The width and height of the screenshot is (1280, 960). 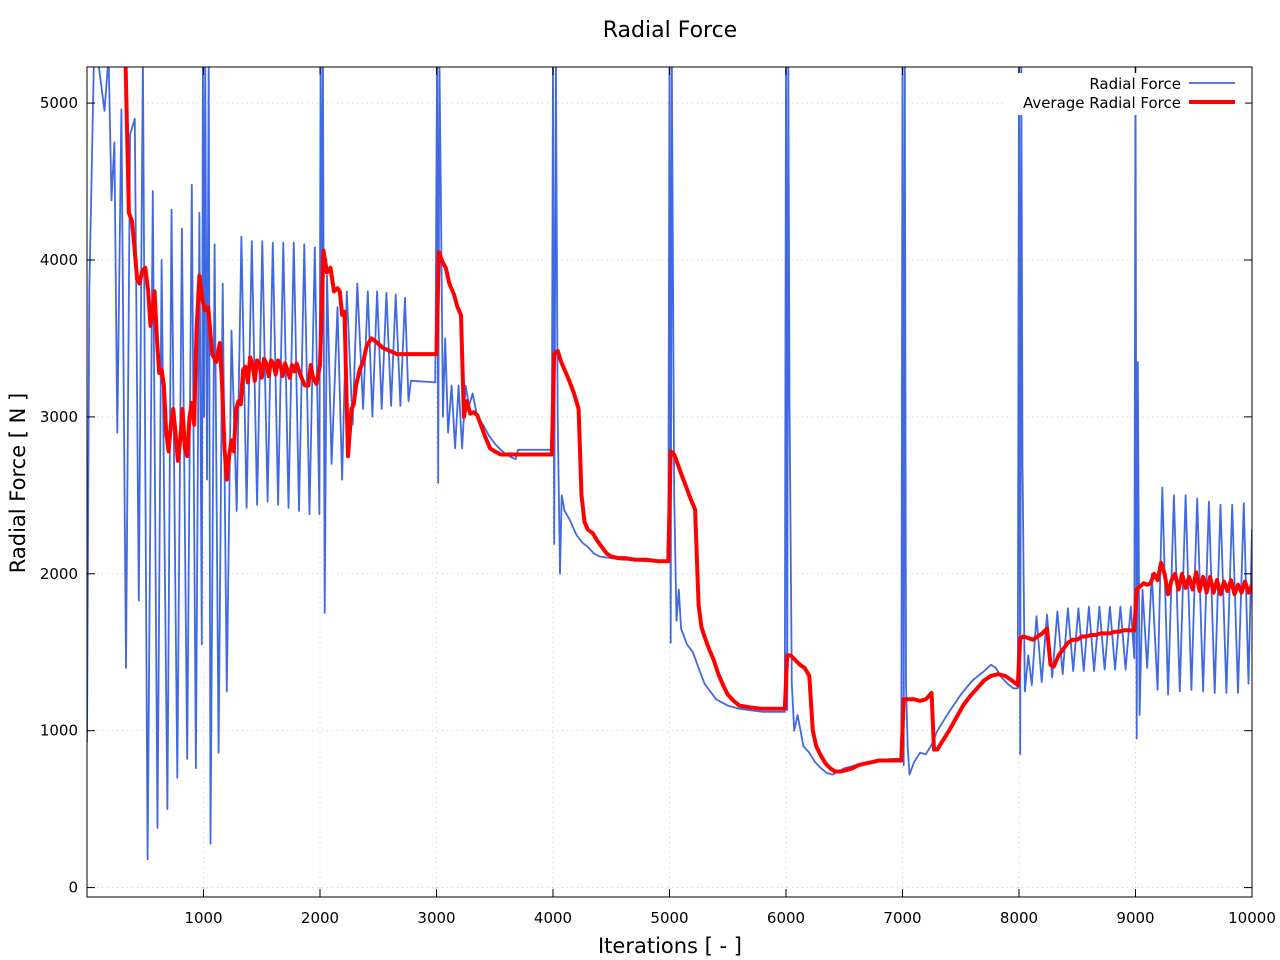 I want to click on x-tick-label-10000: 10000, so click(x=1252, y=918).